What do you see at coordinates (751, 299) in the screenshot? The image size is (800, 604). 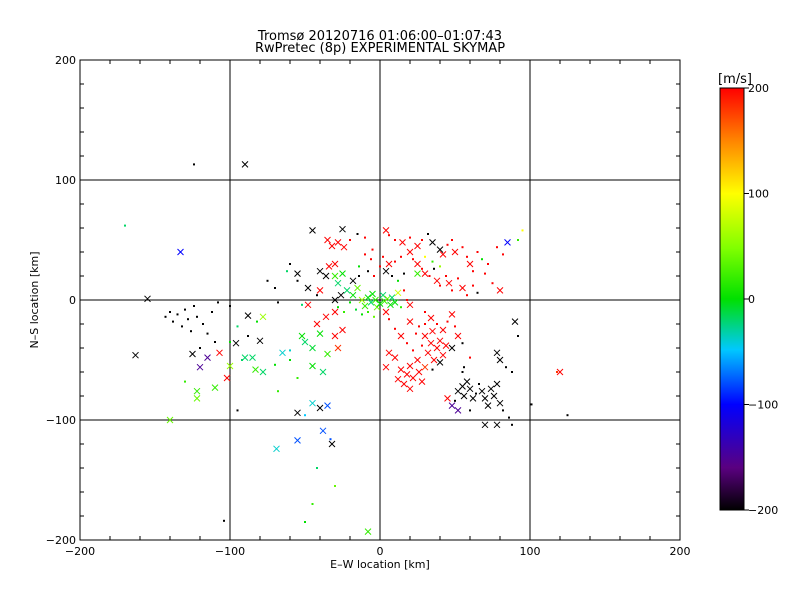 I see `colorbar-tick-label: 0` at bounding box center [751, 299].